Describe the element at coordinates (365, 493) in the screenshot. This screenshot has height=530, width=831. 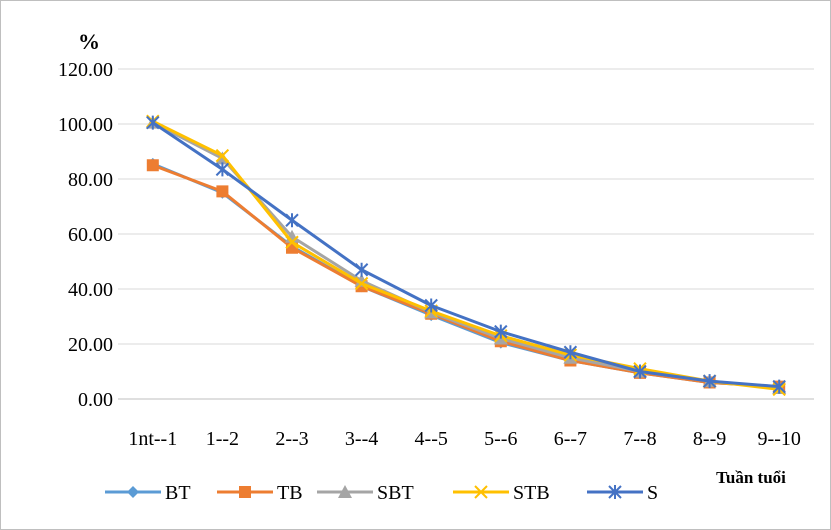
I see `legend-item: SBT` at that location.